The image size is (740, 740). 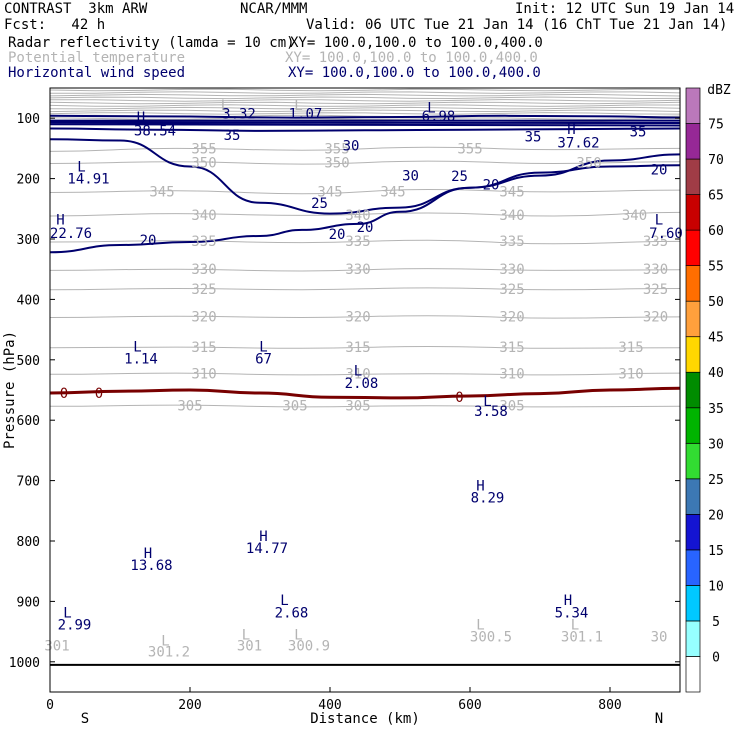 I want to click on colorbar-level: 45, so click(x=716, y=338).